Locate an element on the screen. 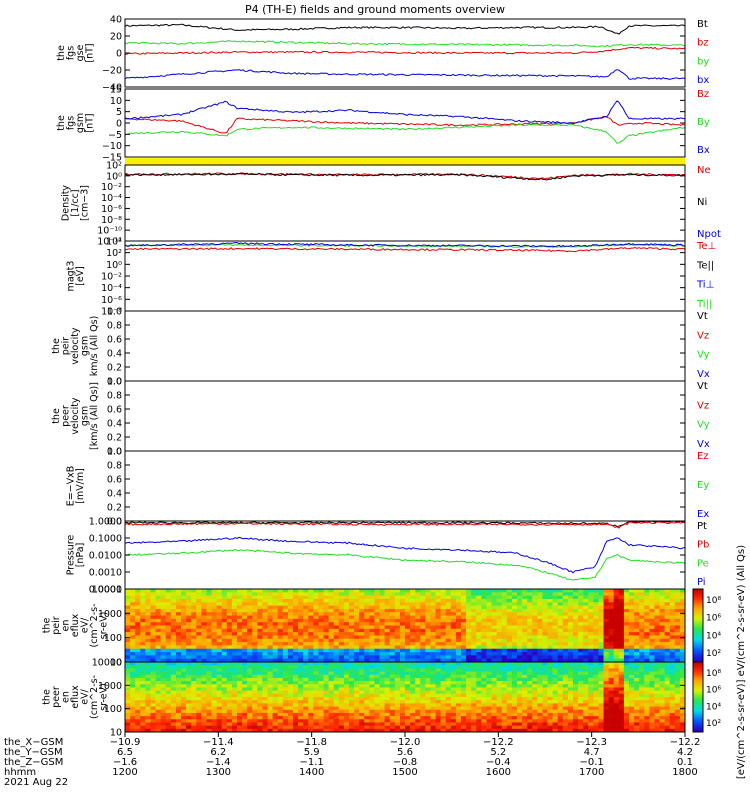  colorbar-segment is located at coordinates (698, 592).